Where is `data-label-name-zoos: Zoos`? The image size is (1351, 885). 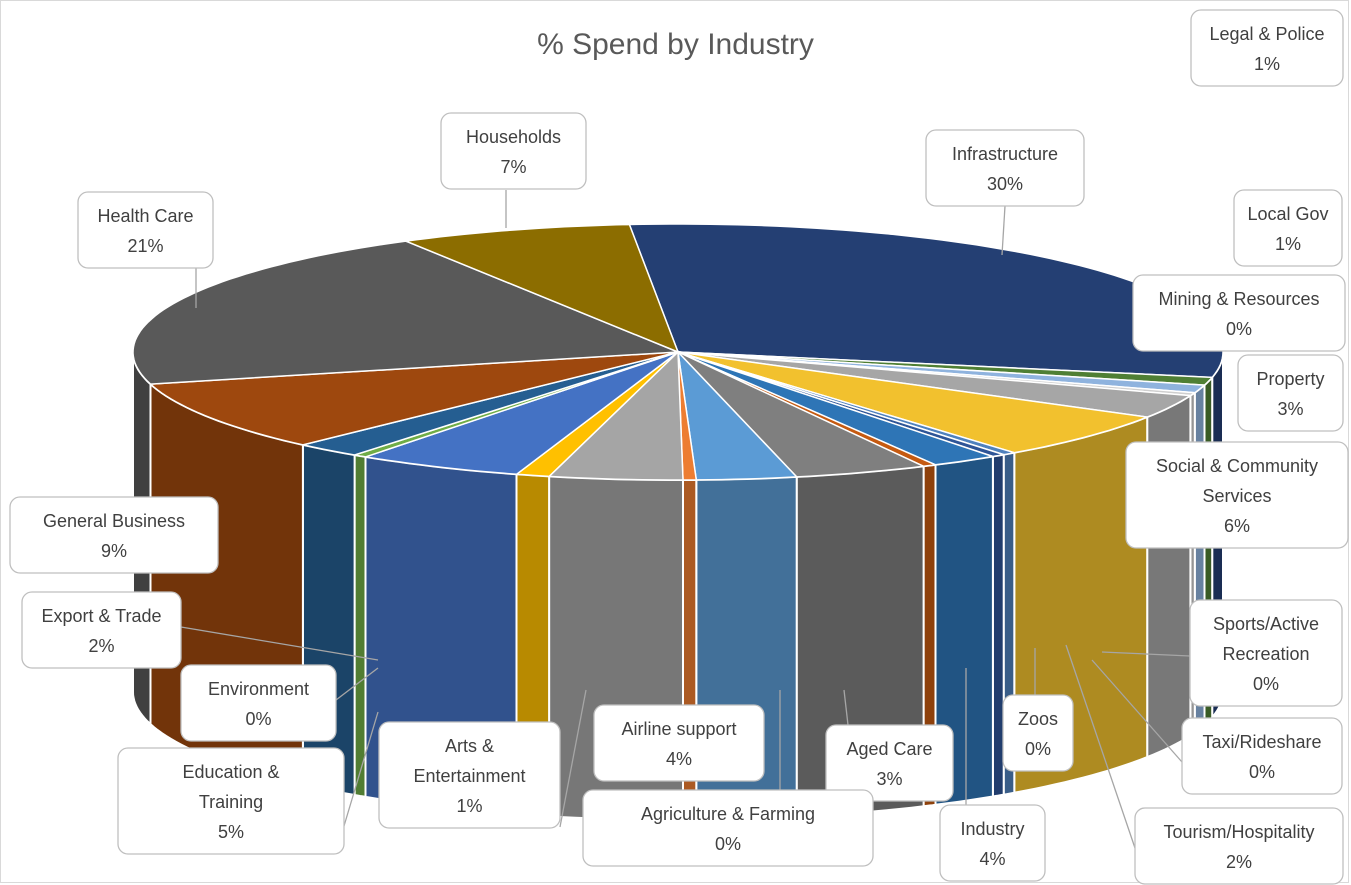
data-label-name-zoos: Zoos is located at coordinates (1038, 719).